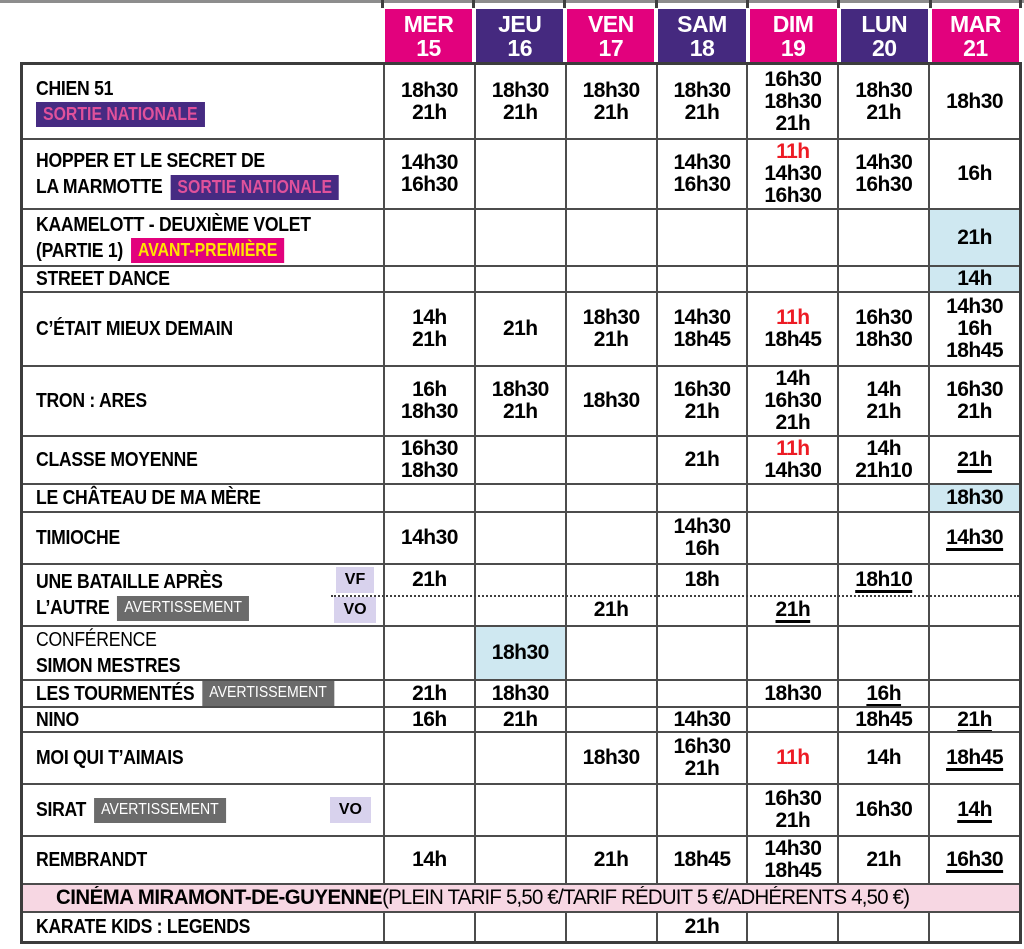  Describe the element at coordinates (209, 498) in the screenshot. I see `film-title-line: LE CHÂTEAU DE MA MÈRE` at that location.